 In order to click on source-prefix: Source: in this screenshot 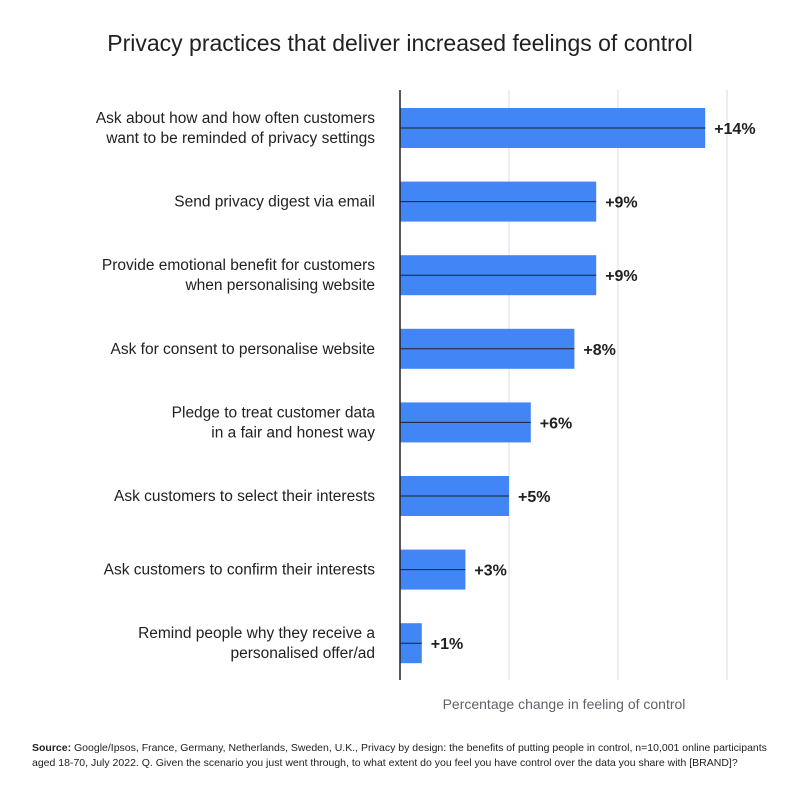, I will do `click(52, 748)`.